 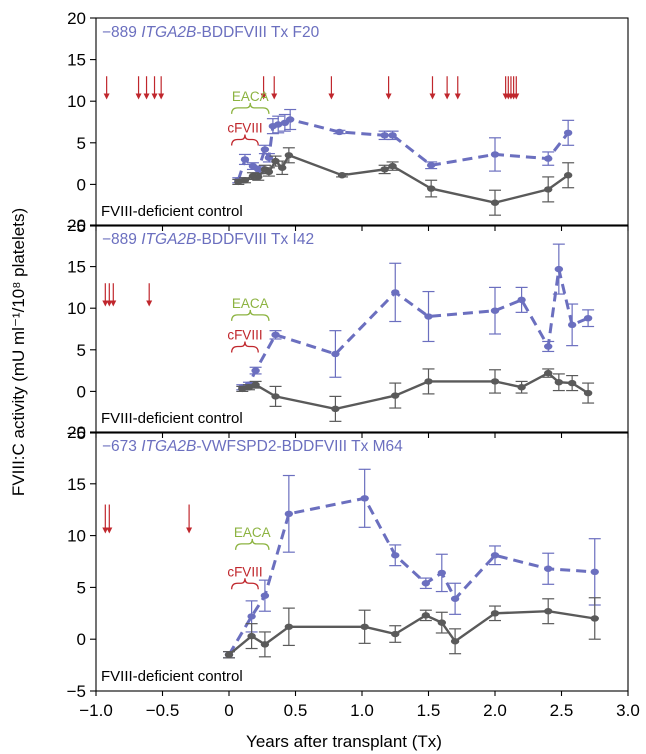 I want to click on panel-title: −889 ITGA2B-BDDFVIII Tx F20, so click(x=211, y=32).